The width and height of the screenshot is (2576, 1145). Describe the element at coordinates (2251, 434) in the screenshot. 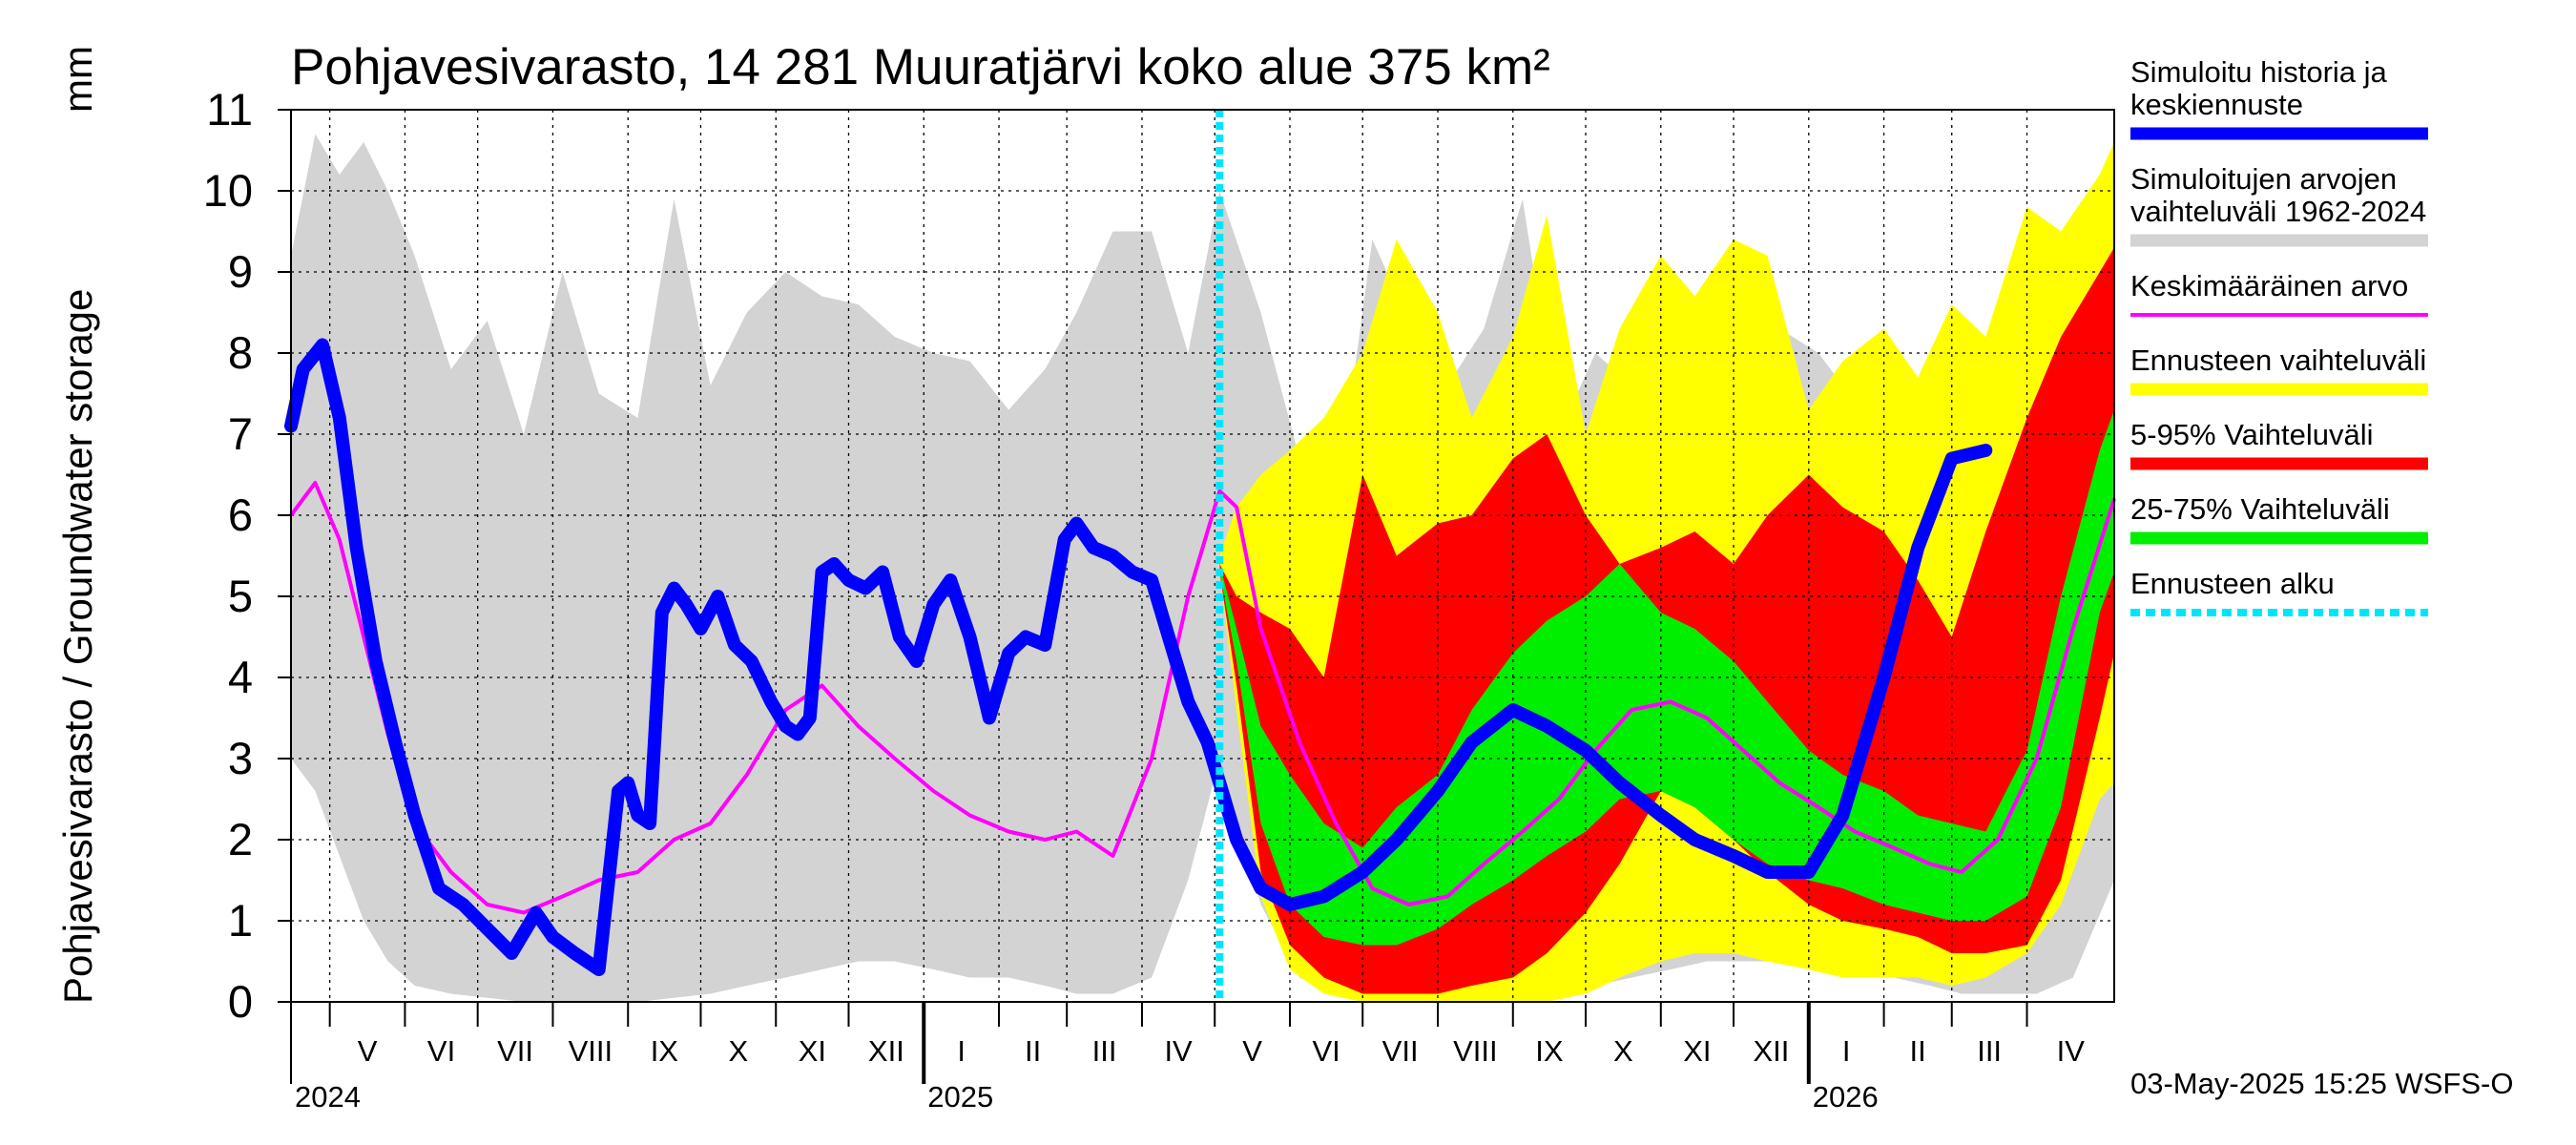

I see `legend-label: 5-95% Vaihteluväli` at that location.